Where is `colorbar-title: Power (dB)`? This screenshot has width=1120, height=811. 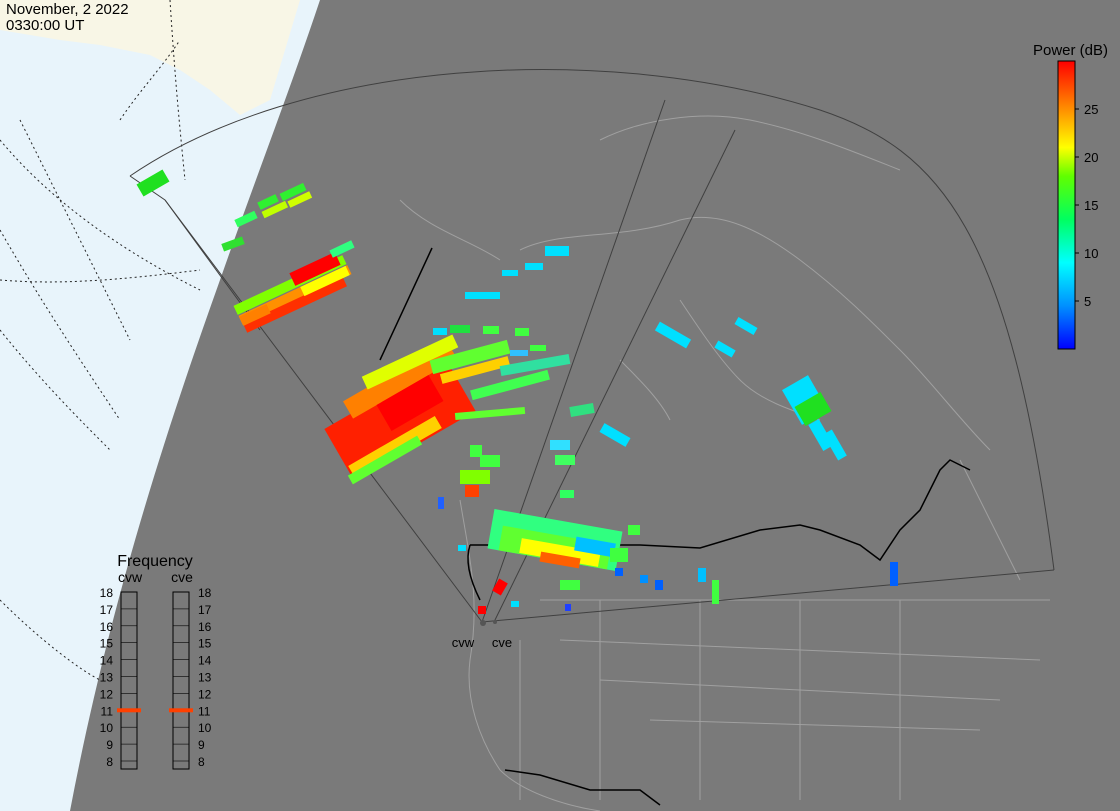
colorbar-title: Power (dB) is located at coordinates (1070, 50).